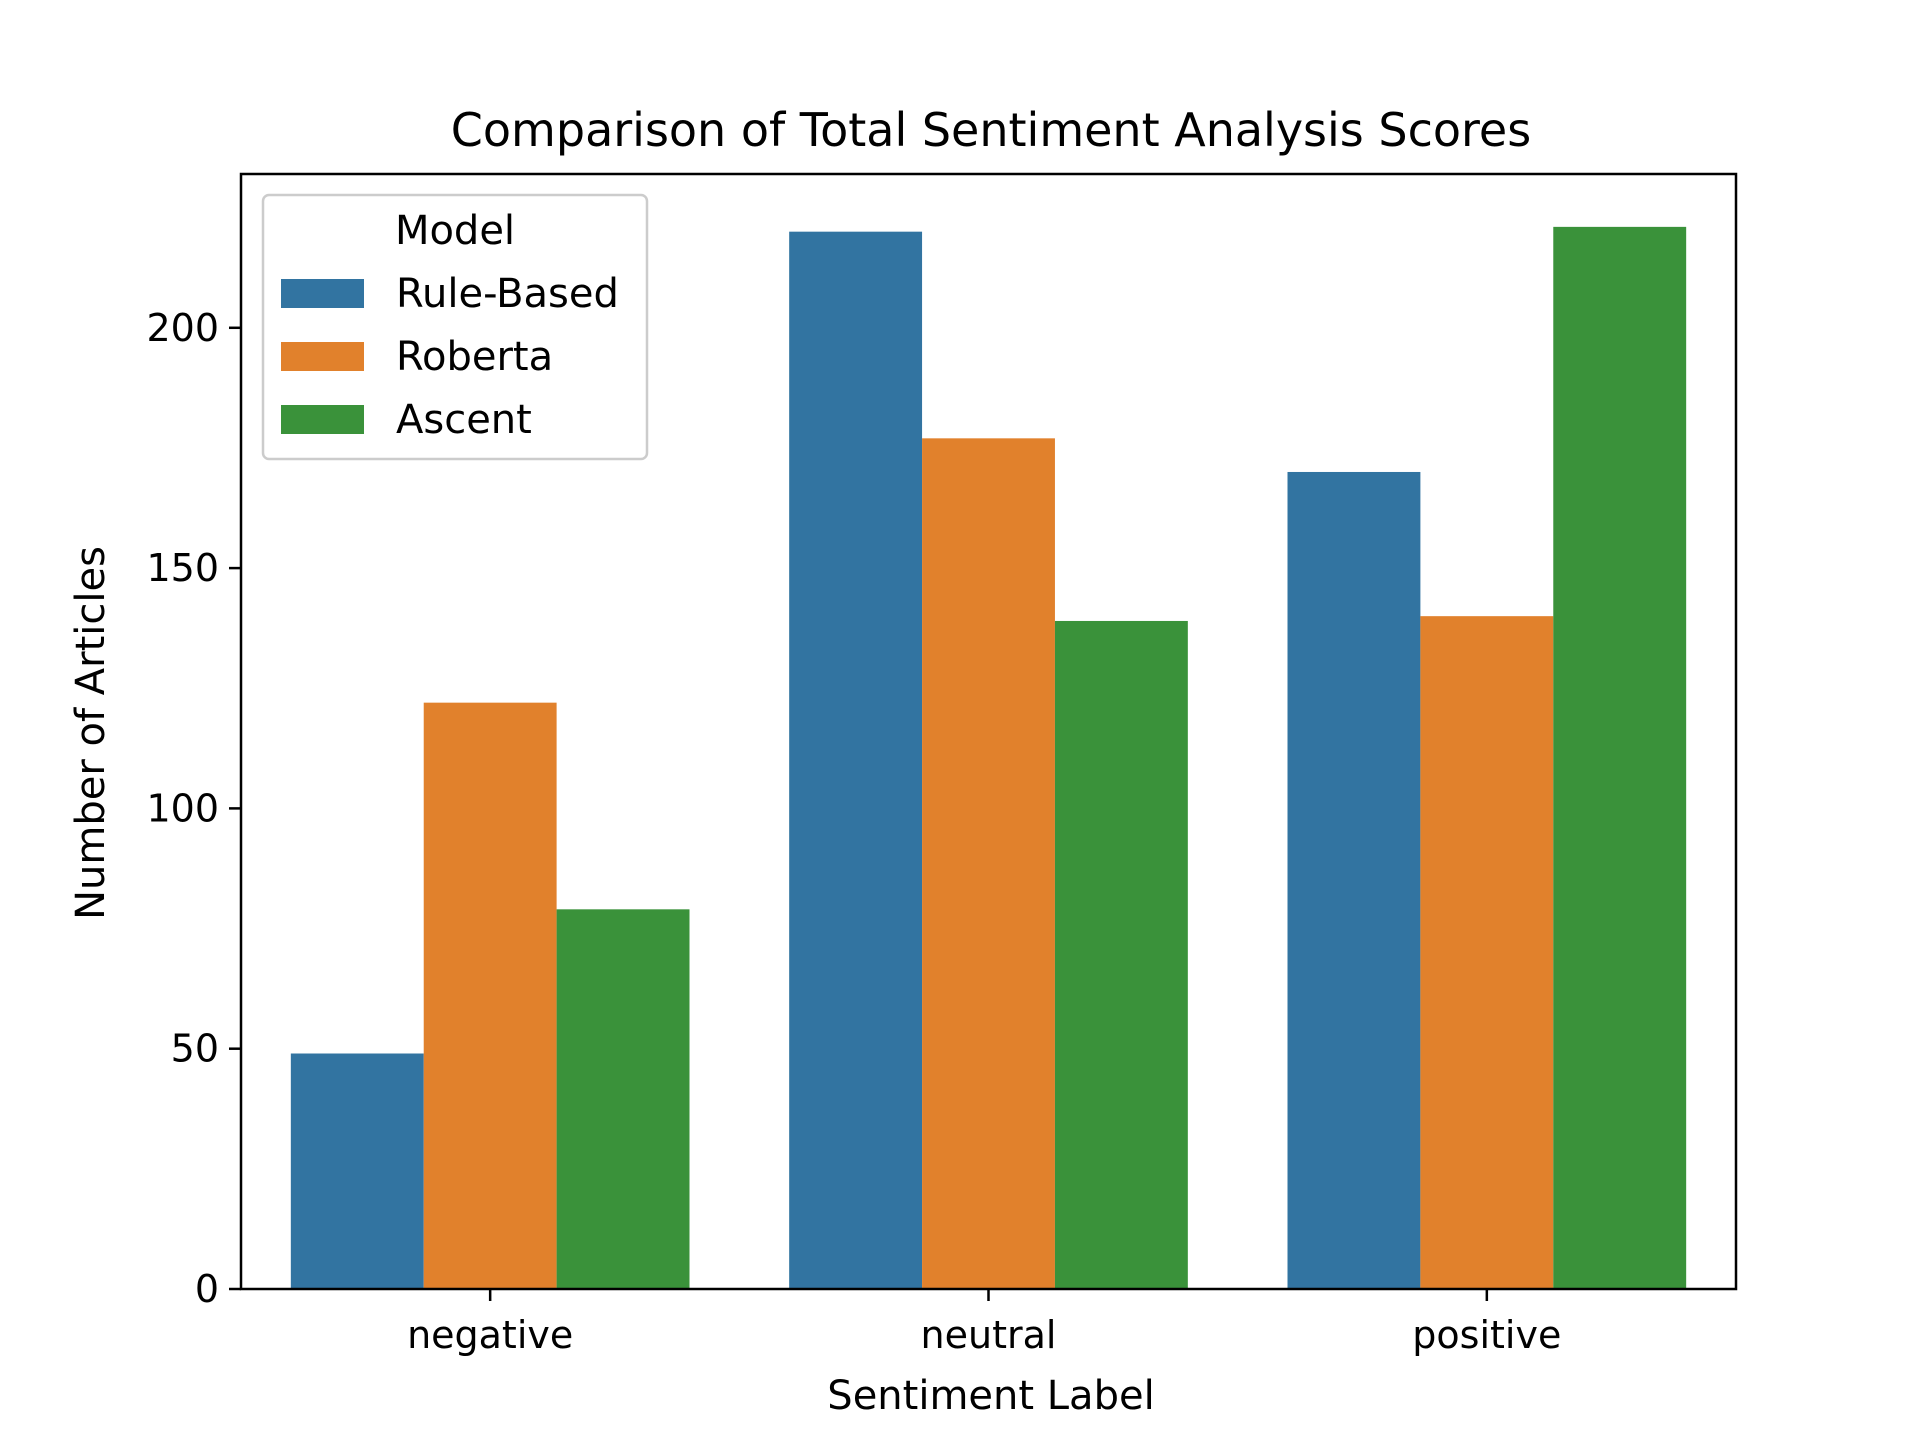 This screenshot has height=1444, width=1920. Describe the element at coordinates (988, 864) in the screenshot. I see `bar-roberta-neutral` at that location.